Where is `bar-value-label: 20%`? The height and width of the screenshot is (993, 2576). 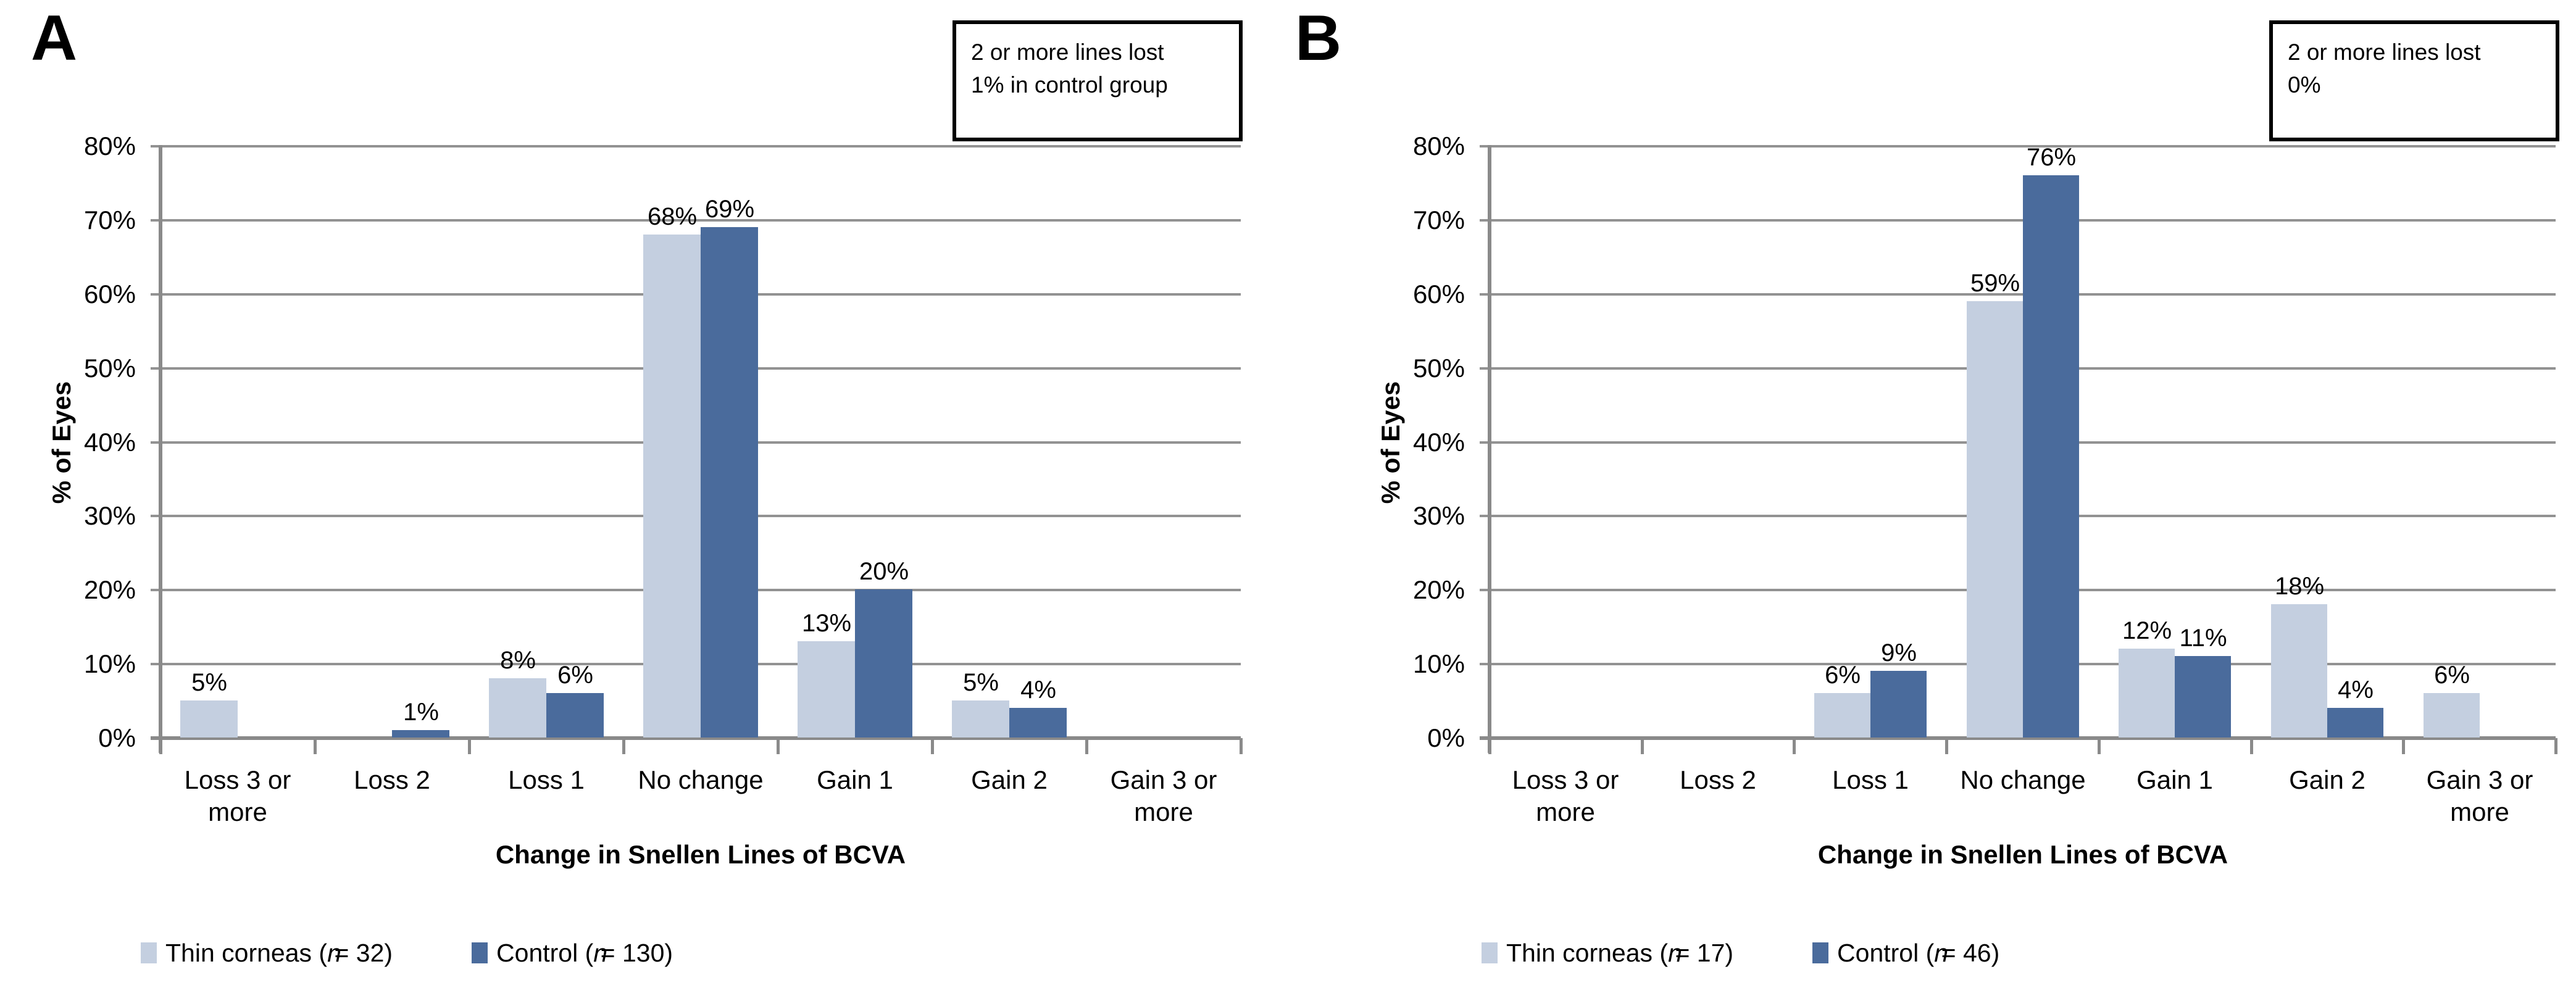
bar-value-label: 20% is located at coordinates (884, 571).